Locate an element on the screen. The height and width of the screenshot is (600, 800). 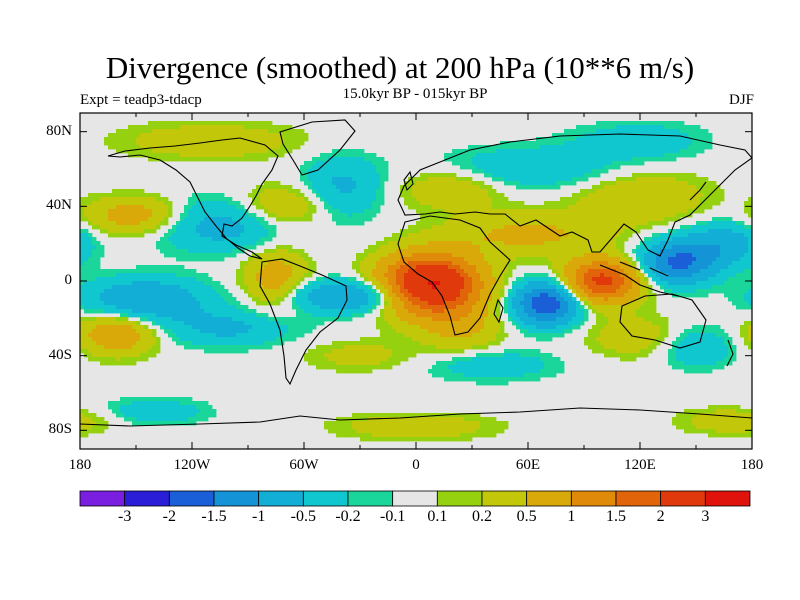
lat-tick-label: 0 is located at coordinates (68, 280).